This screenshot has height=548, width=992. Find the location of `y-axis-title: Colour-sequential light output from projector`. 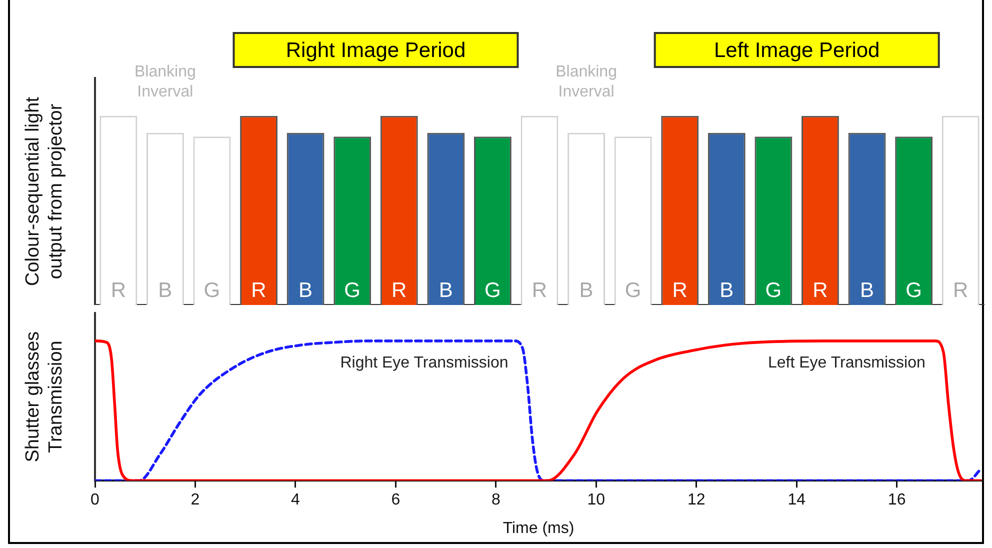

y-axis-title: Colour-sequential light output from projector is located at coordinates (44, 191).